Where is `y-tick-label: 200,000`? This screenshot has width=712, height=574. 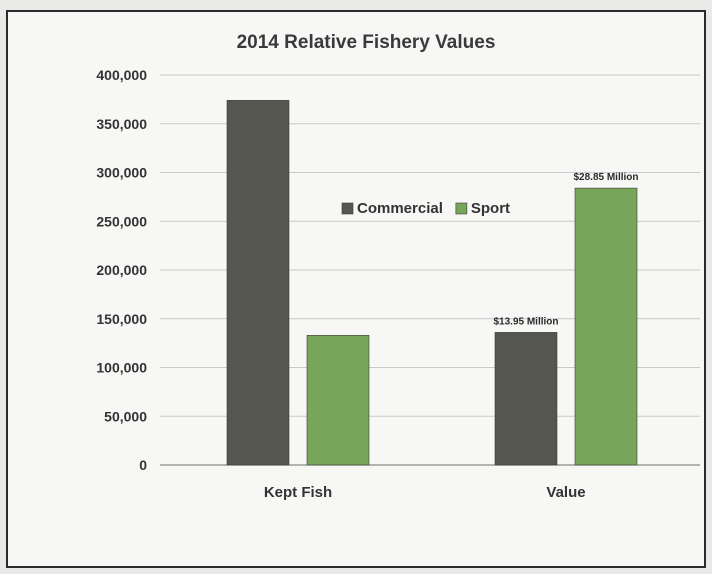
y-tick-label: 200,000 is located at coordinates (121, 270).